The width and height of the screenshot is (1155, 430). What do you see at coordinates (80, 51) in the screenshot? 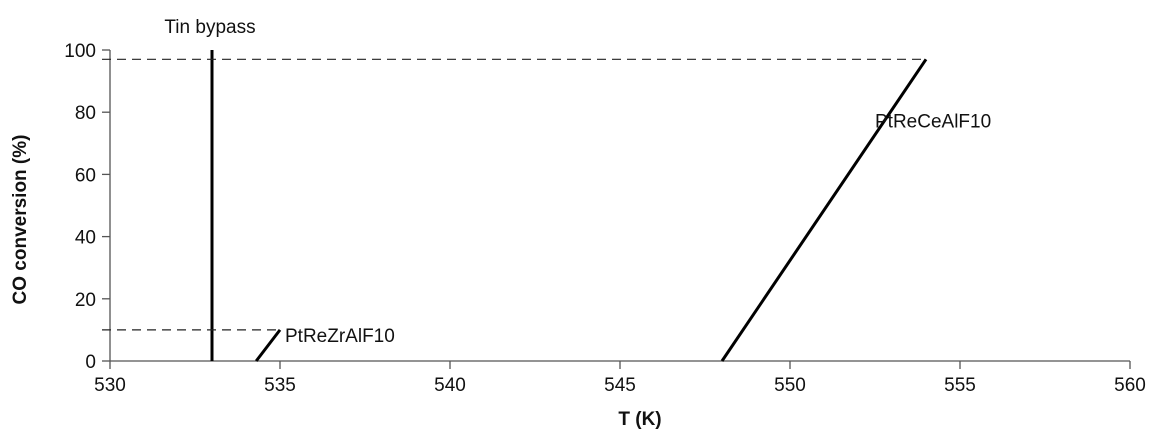
I see `y-tick-label: 100` at bounding box center [80, 51].